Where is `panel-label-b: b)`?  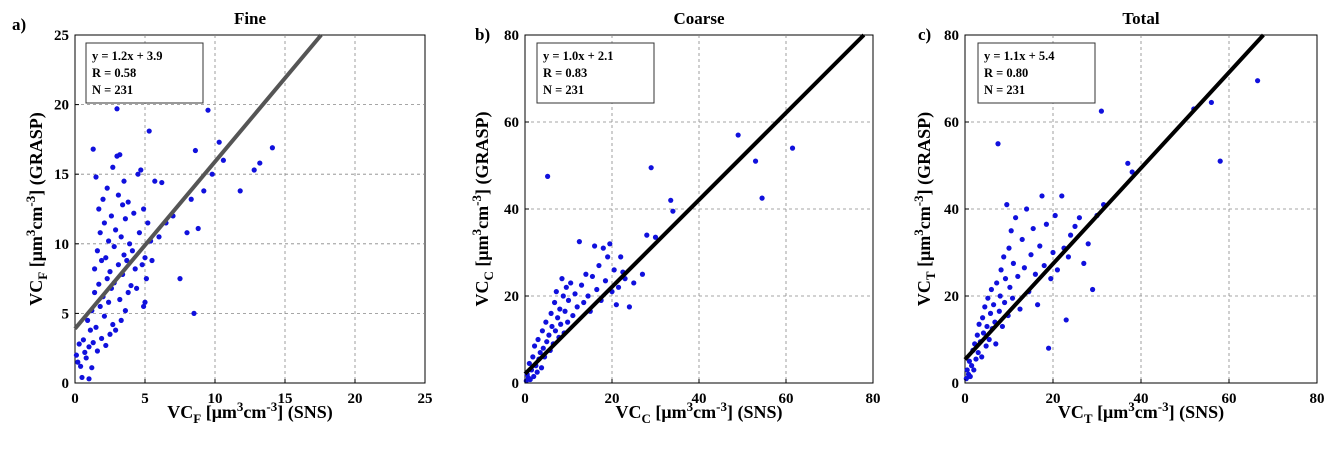 panel-label-b: b) is located at coordinates (482, 34).